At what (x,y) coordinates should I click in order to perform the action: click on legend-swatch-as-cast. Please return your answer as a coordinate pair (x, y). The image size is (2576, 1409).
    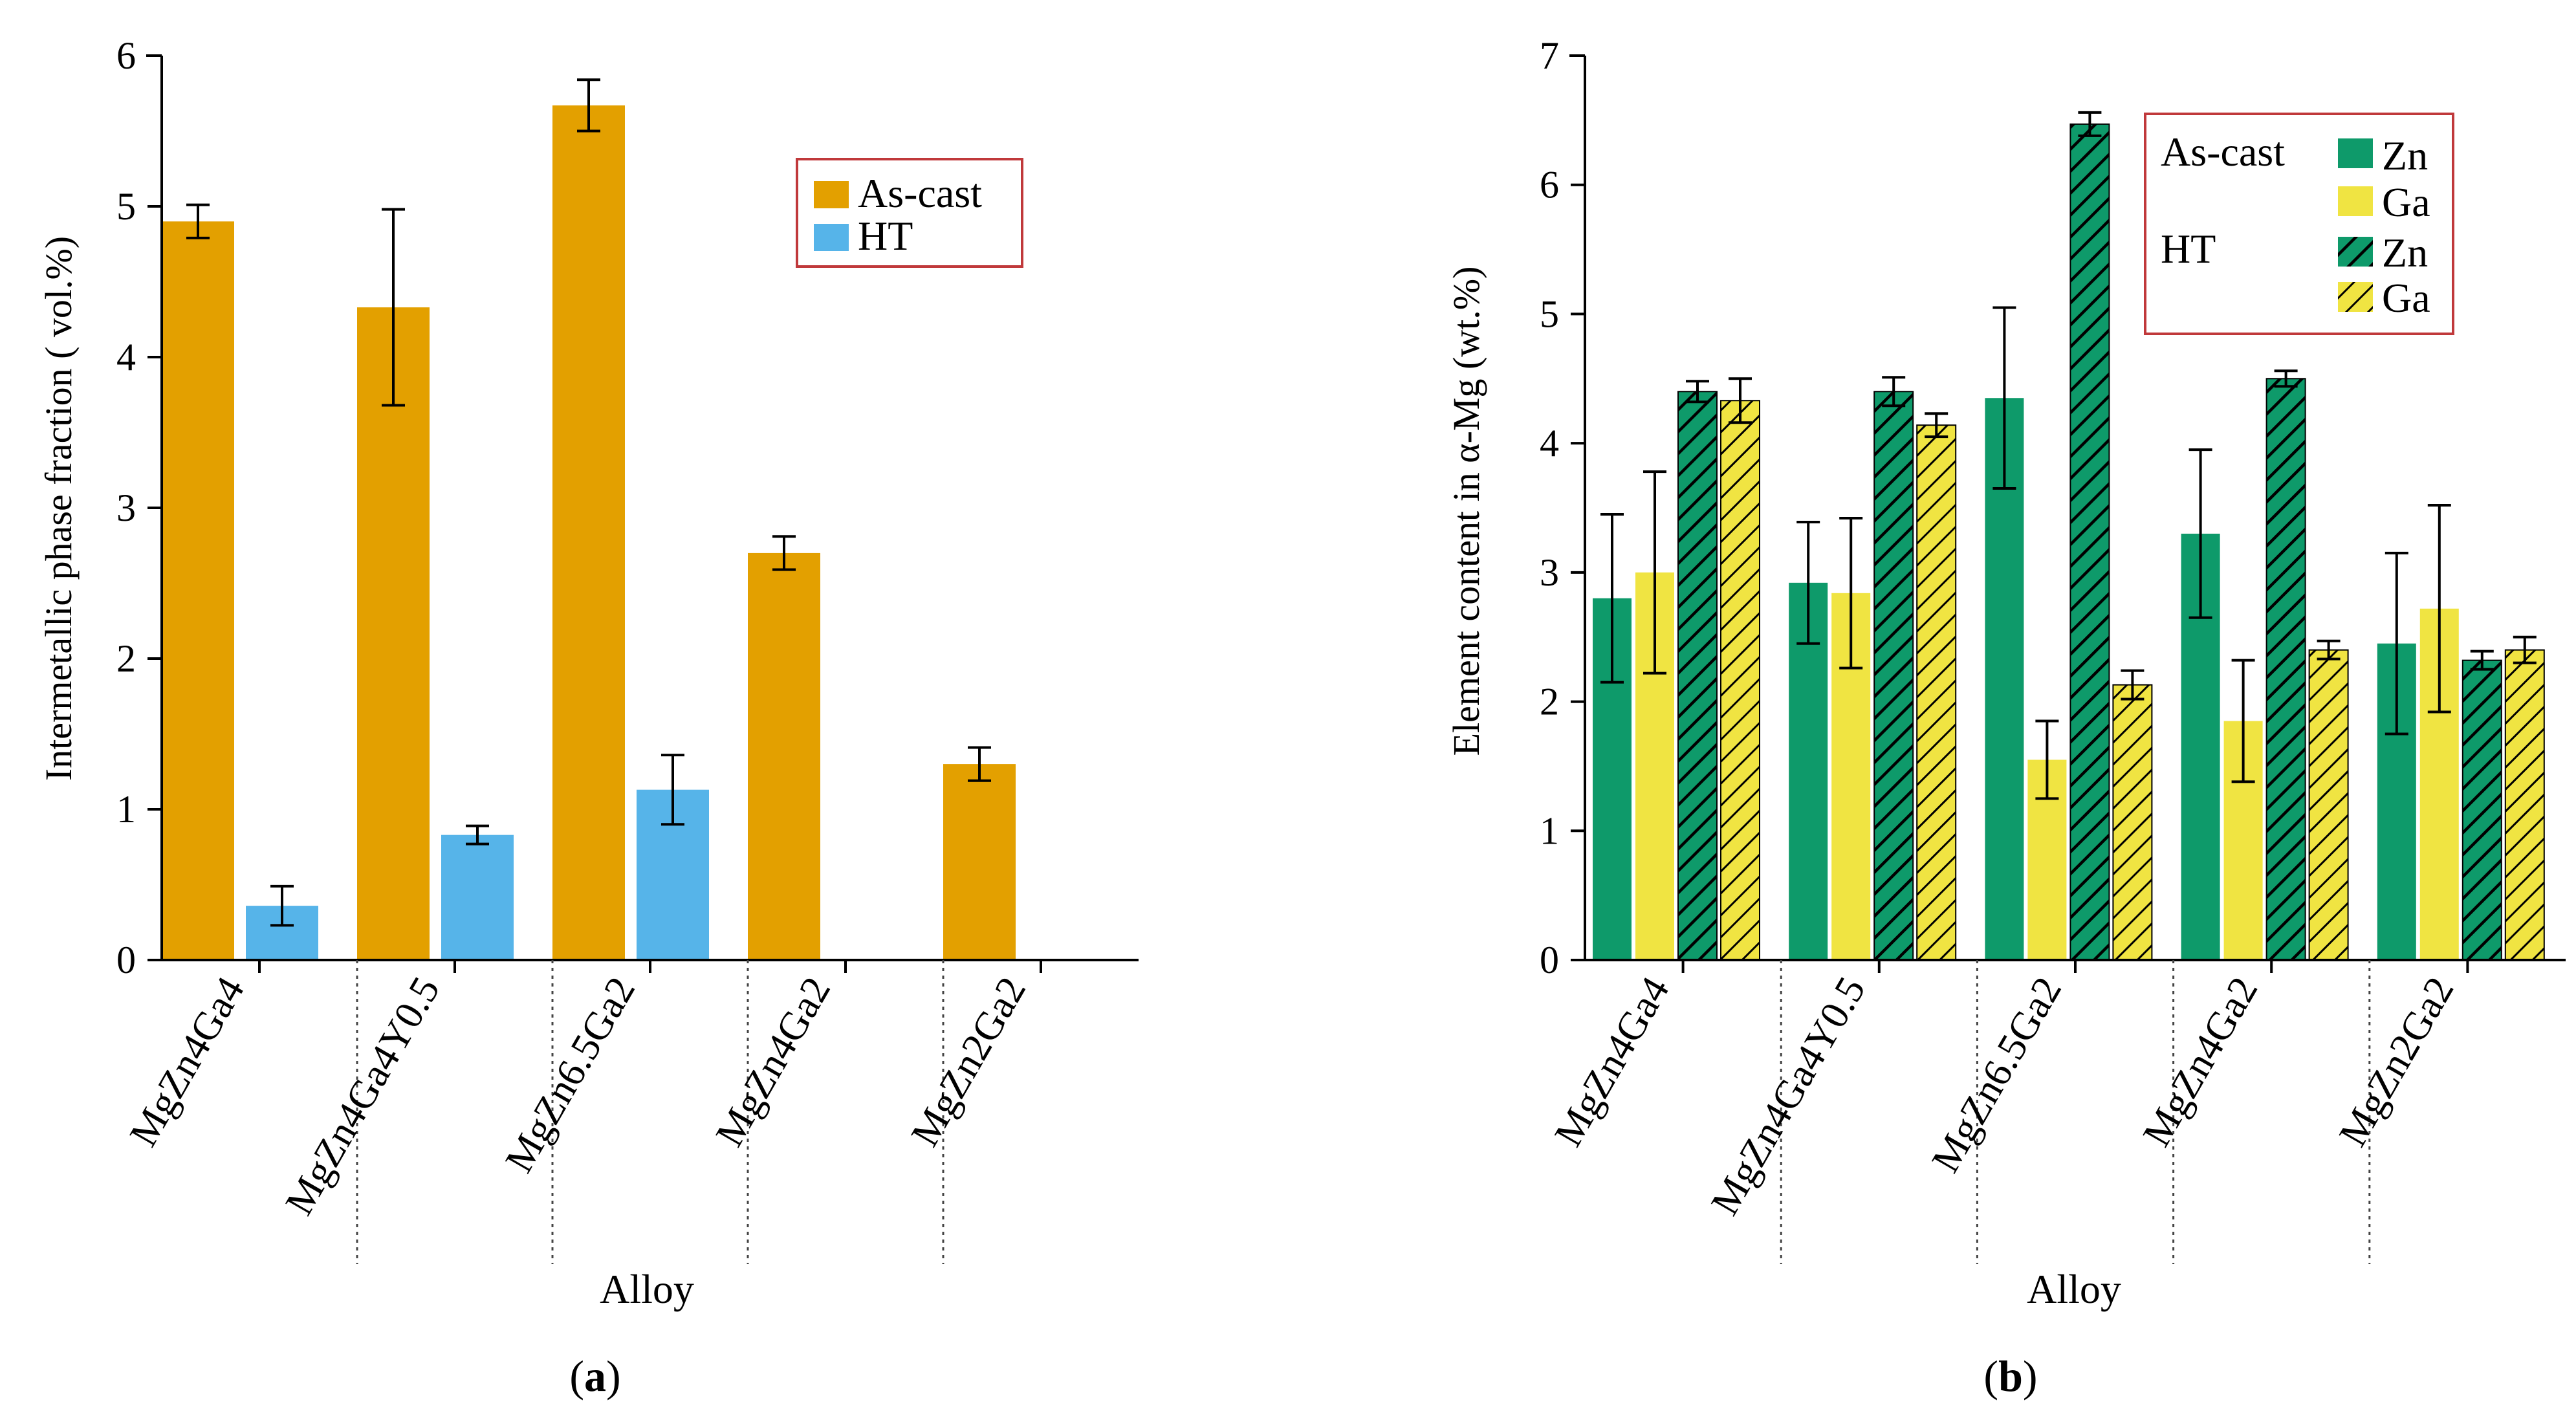
    Looking at the image, I should click on (831, 194).